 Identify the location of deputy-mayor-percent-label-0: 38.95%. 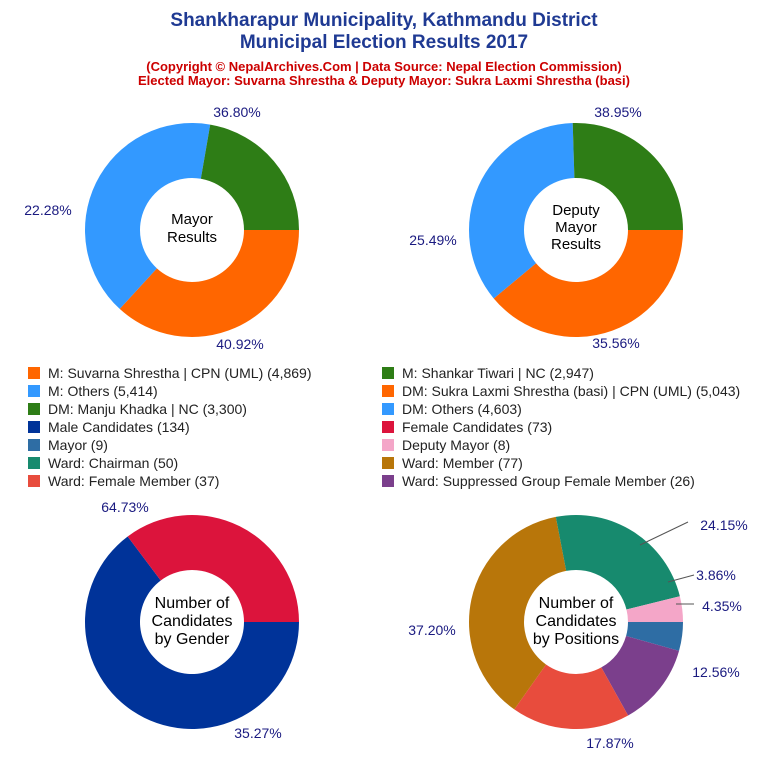
(617, 112).